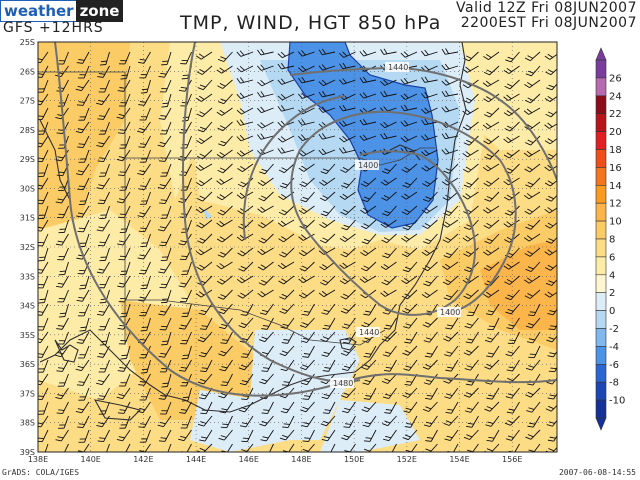 Image resolution: width=640 pixels, height=480 pixels. What do you see at coordinates (512, 459) in the screenshot?
I see `lon-tick-label: 156E` at bounding box center [512, 459].